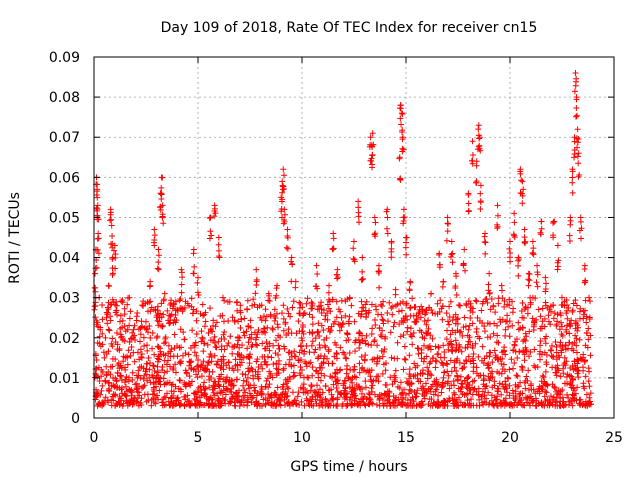 The height and width of the screenshot is (480, 640). Describe the element at coordinates (302, 438) in the screenshot. I see `x-tick-label: 10` at that location.